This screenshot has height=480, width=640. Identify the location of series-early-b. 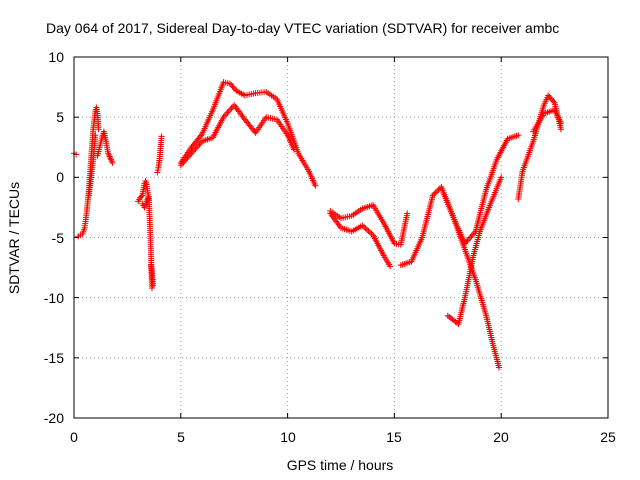
(88, 172).